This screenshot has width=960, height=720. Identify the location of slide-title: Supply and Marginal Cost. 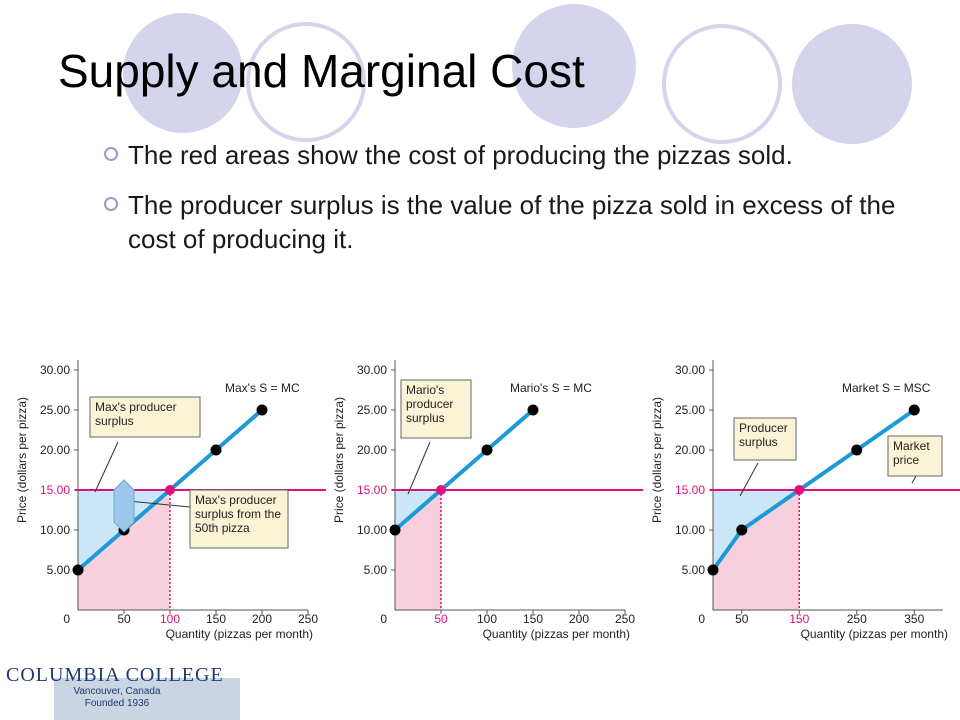
(321, 71).